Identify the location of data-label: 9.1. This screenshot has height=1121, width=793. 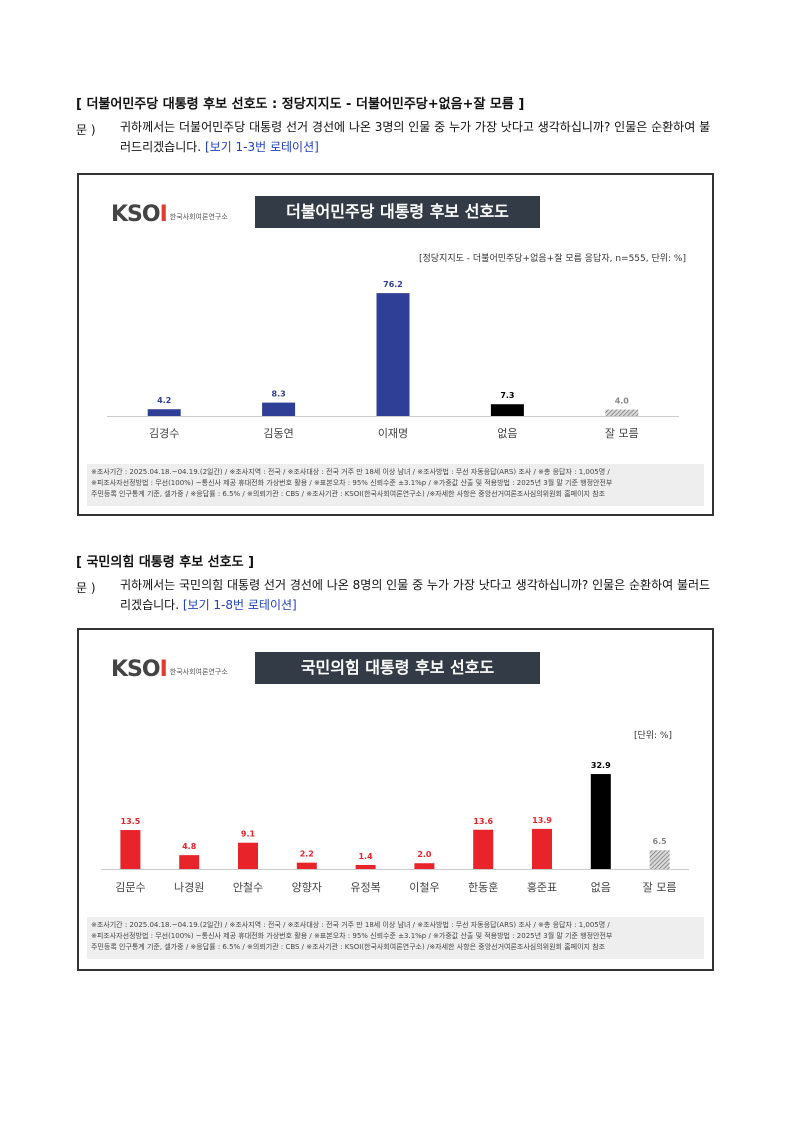
(248, 834).